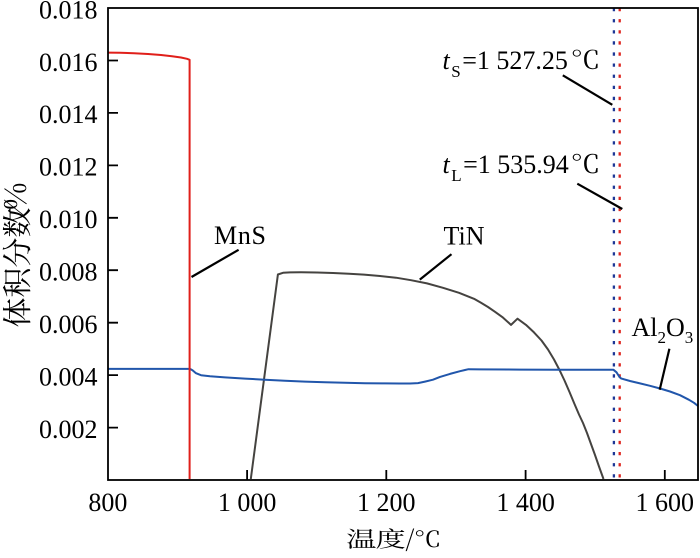 This screenshot has height=558, width=700. What do you see at coordinates (247, 502) in the screenshot?
I see `svg-text: 1 000` at bounding box center [247, 502].